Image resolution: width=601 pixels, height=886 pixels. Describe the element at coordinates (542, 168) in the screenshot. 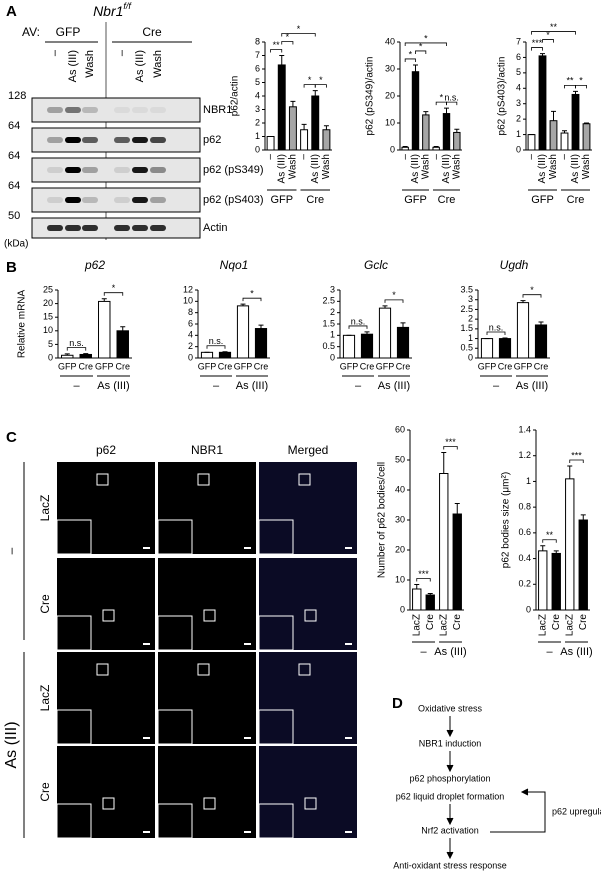

I see `x-tick-label: As (III)` at that location.